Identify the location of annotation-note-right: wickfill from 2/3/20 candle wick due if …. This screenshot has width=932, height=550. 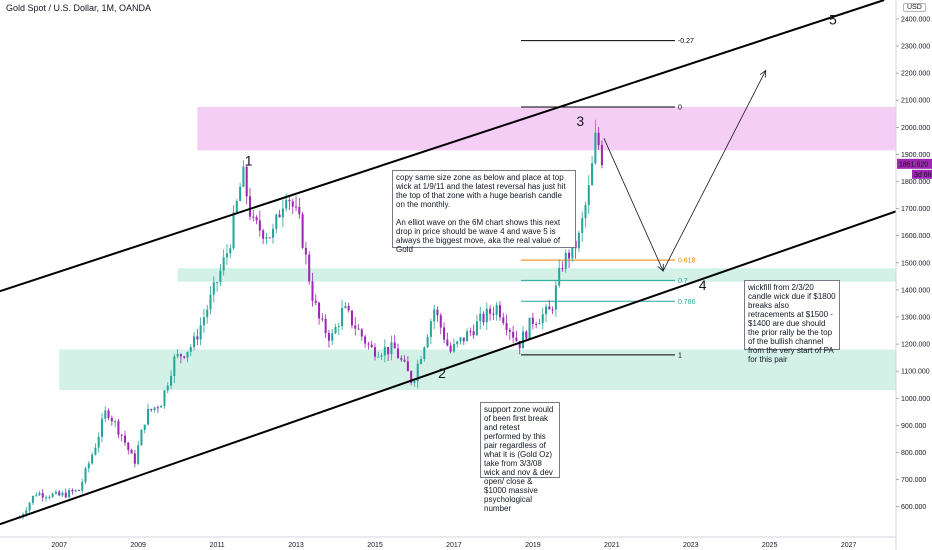
(792, 322).